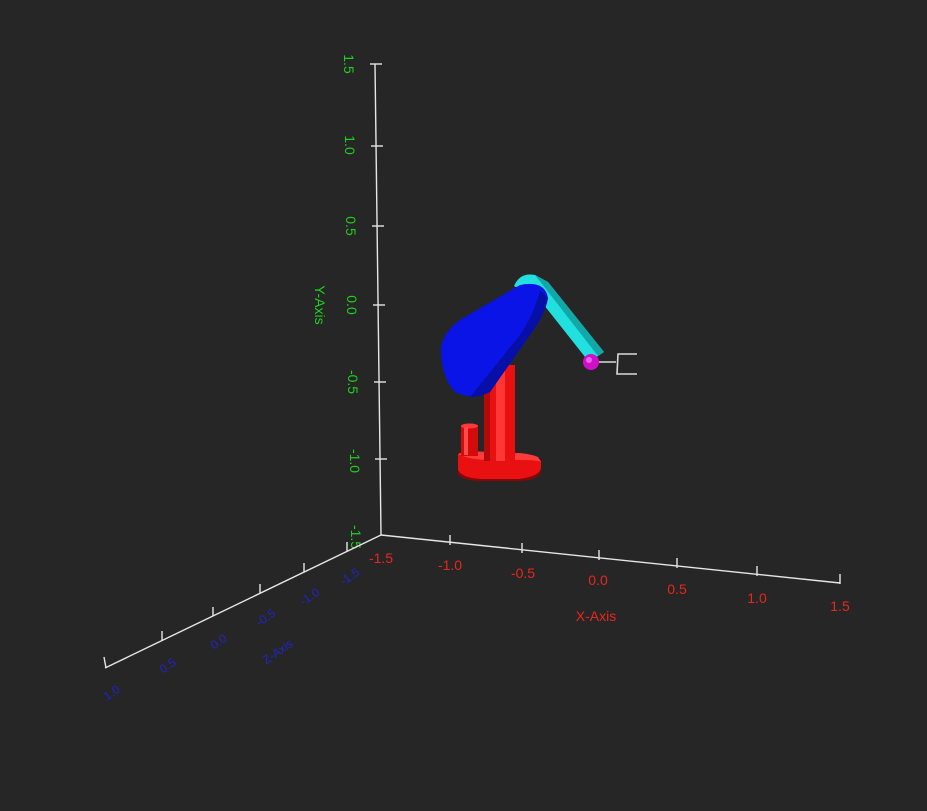  What do you see at coordinates (265, 618) in the screenshot?
I see `z-tick-label: -0.5` at bounding box center [265, 618].